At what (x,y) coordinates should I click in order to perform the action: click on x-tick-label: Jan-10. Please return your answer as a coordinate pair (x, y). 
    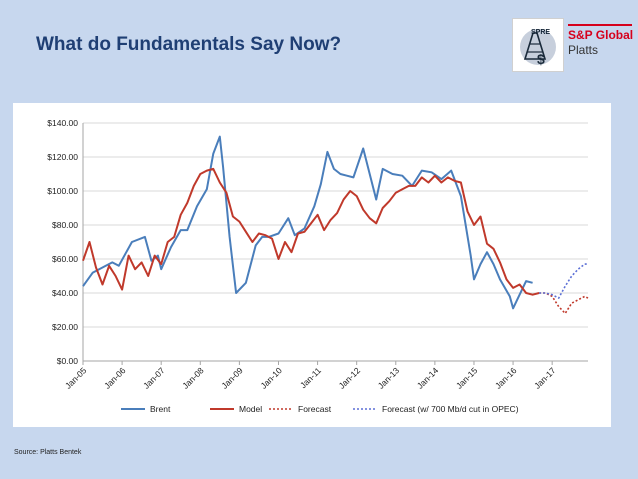
    Looking at the image, I should click on (271, 378).